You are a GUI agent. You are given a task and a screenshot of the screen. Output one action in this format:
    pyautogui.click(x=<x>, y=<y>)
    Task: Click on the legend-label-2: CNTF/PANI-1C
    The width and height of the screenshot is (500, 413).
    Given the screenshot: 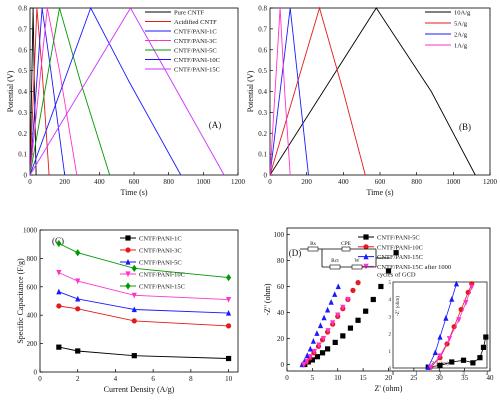 What is the action you would take?
    pyautogui.click(x=195, y=32)
    